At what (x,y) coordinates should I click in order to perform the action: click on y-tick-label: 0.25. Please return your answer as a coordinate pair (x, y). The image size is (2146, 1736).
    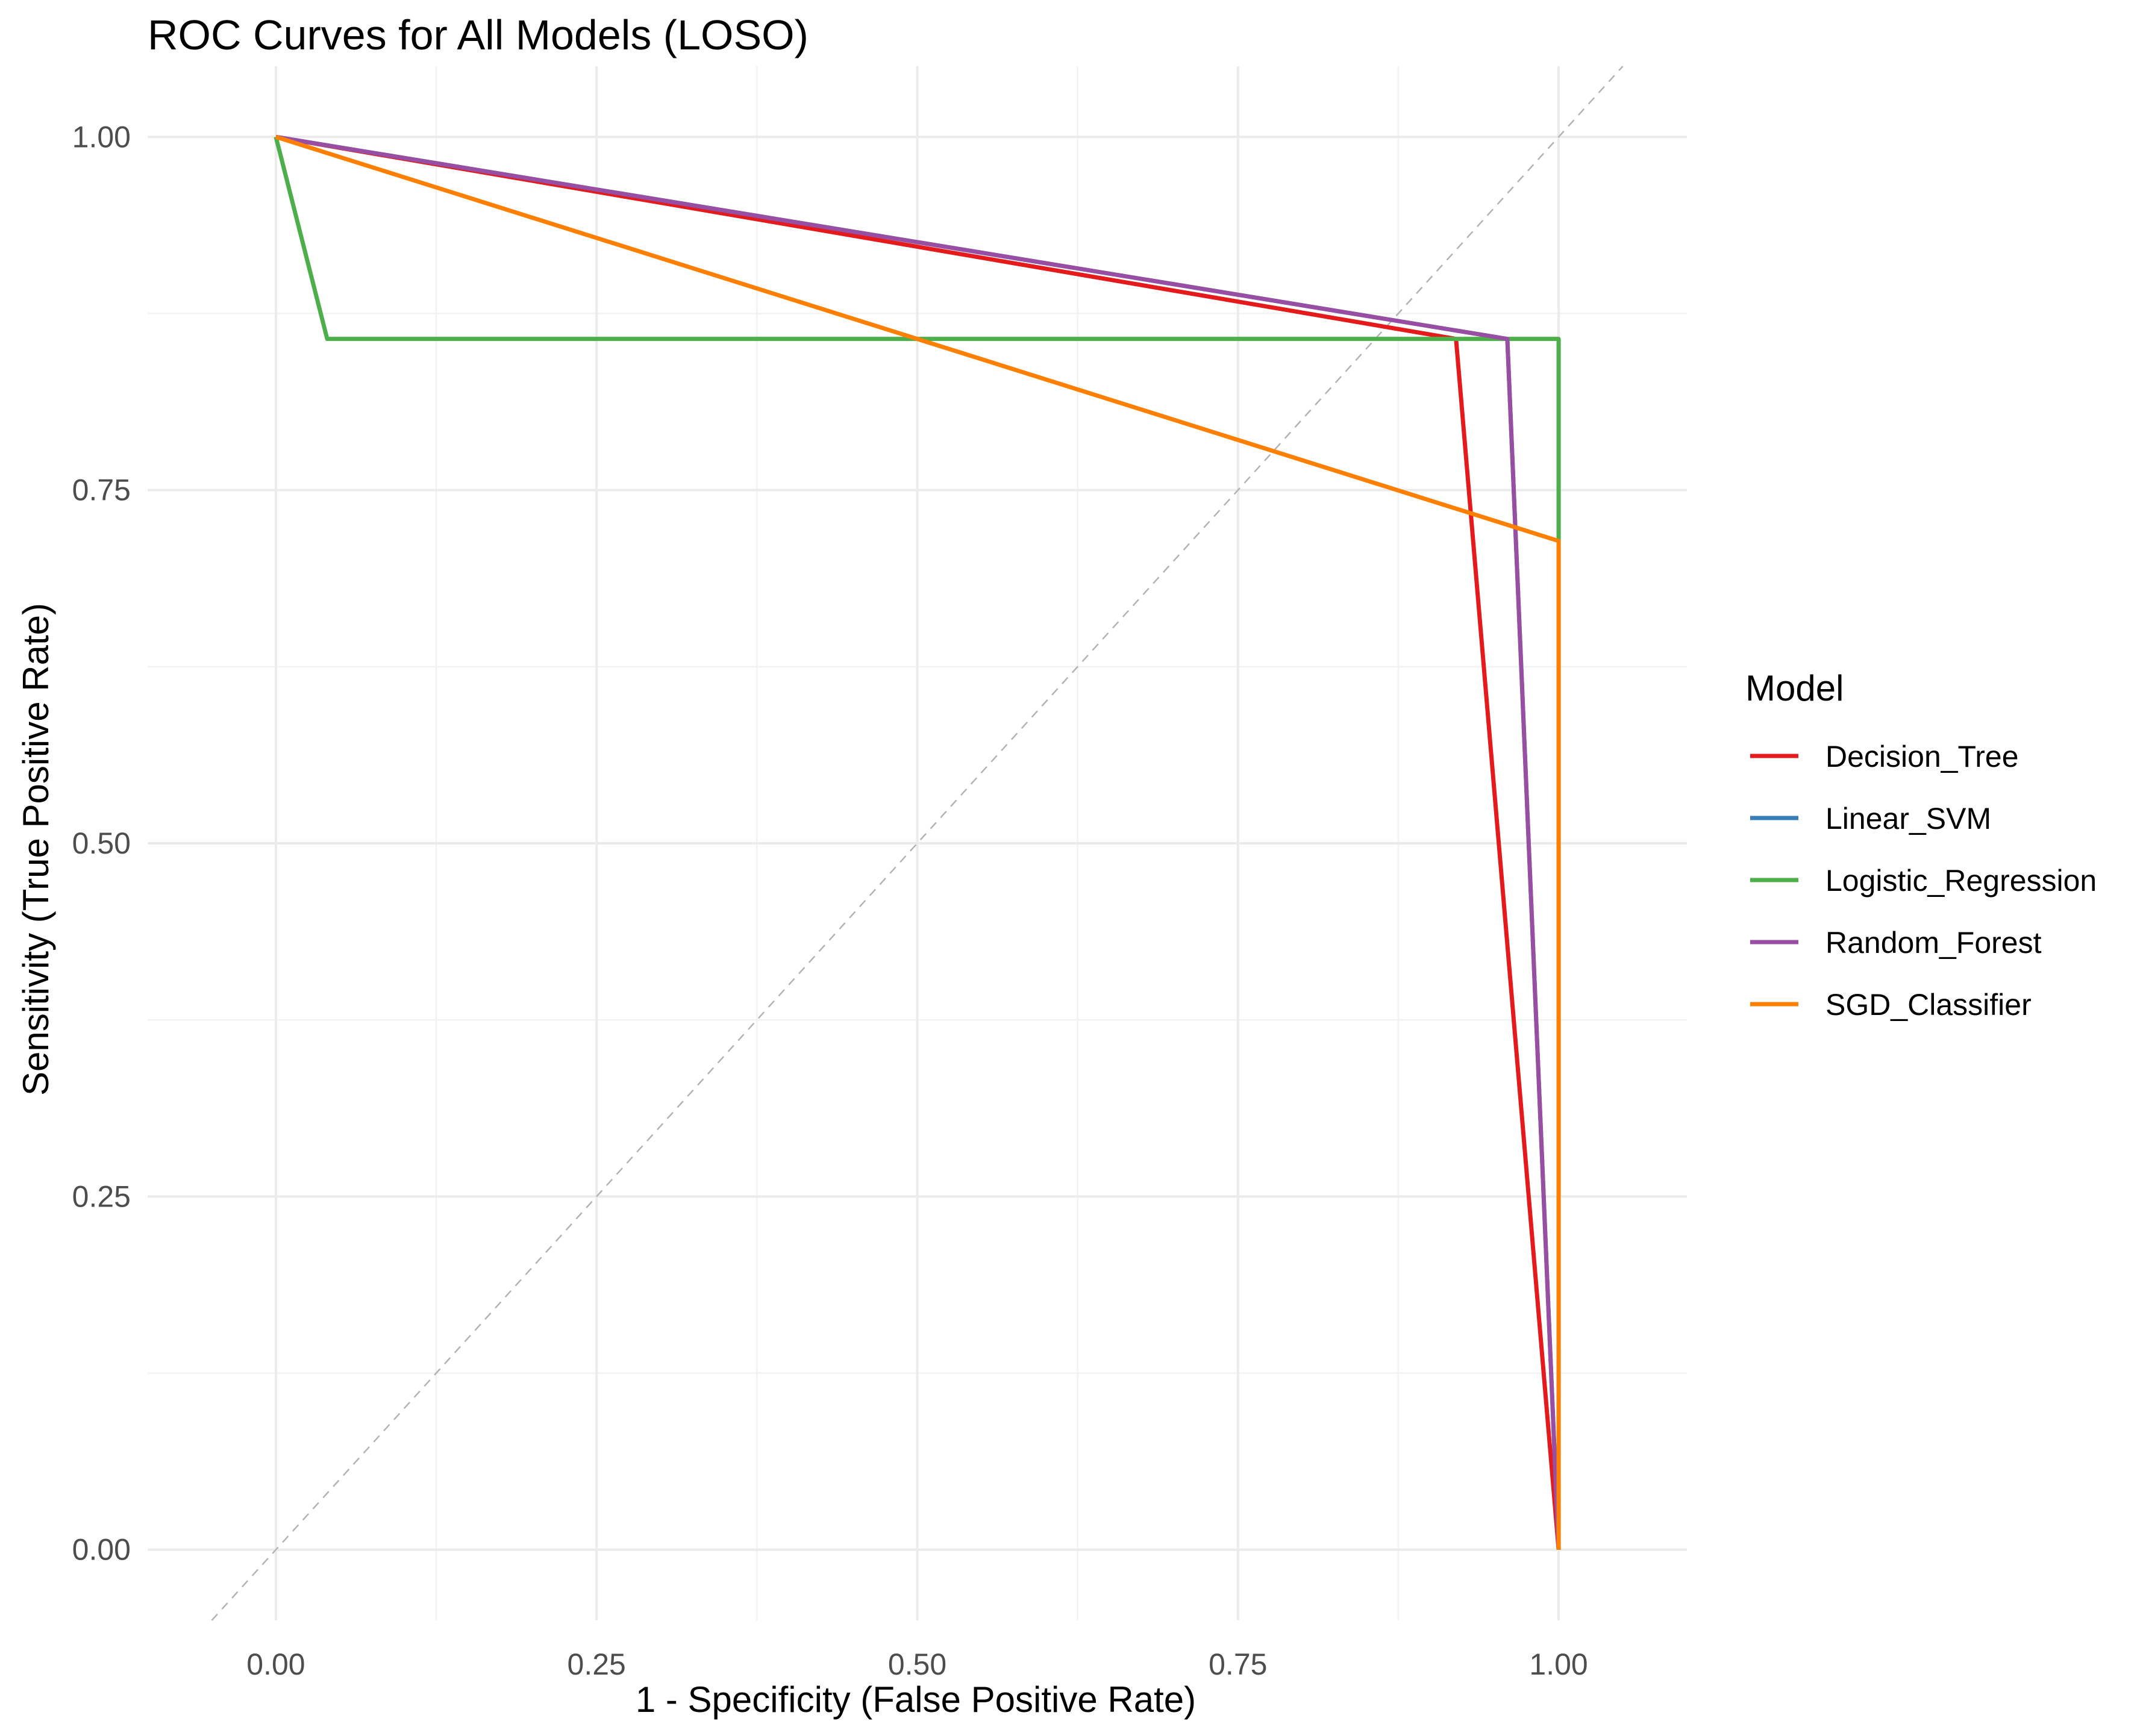
    Looking at the image, I should click on (101, 1196).